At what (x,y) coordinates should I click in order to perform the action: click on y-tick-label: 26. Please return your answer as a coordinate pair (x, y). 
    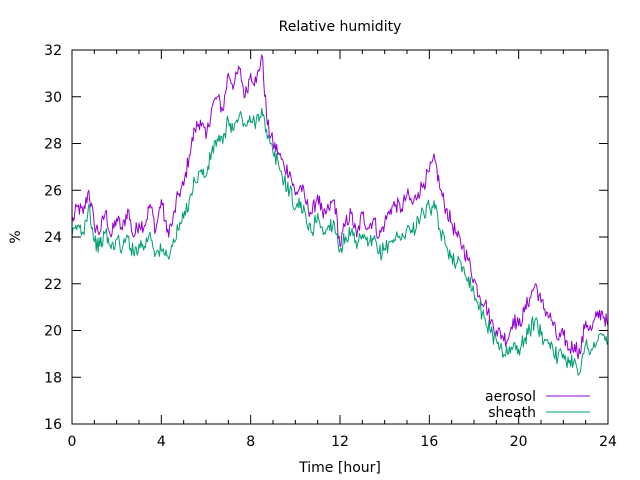
    Looking at the image, I should click on (53, 191).